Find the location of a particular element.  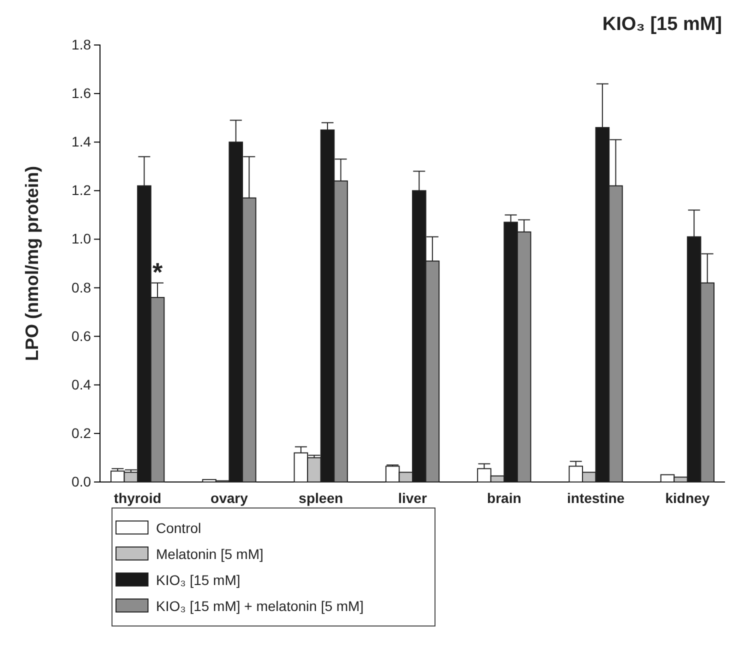

chart-title: KIO₃ [15 mM] is located at coordinates (662, 24).